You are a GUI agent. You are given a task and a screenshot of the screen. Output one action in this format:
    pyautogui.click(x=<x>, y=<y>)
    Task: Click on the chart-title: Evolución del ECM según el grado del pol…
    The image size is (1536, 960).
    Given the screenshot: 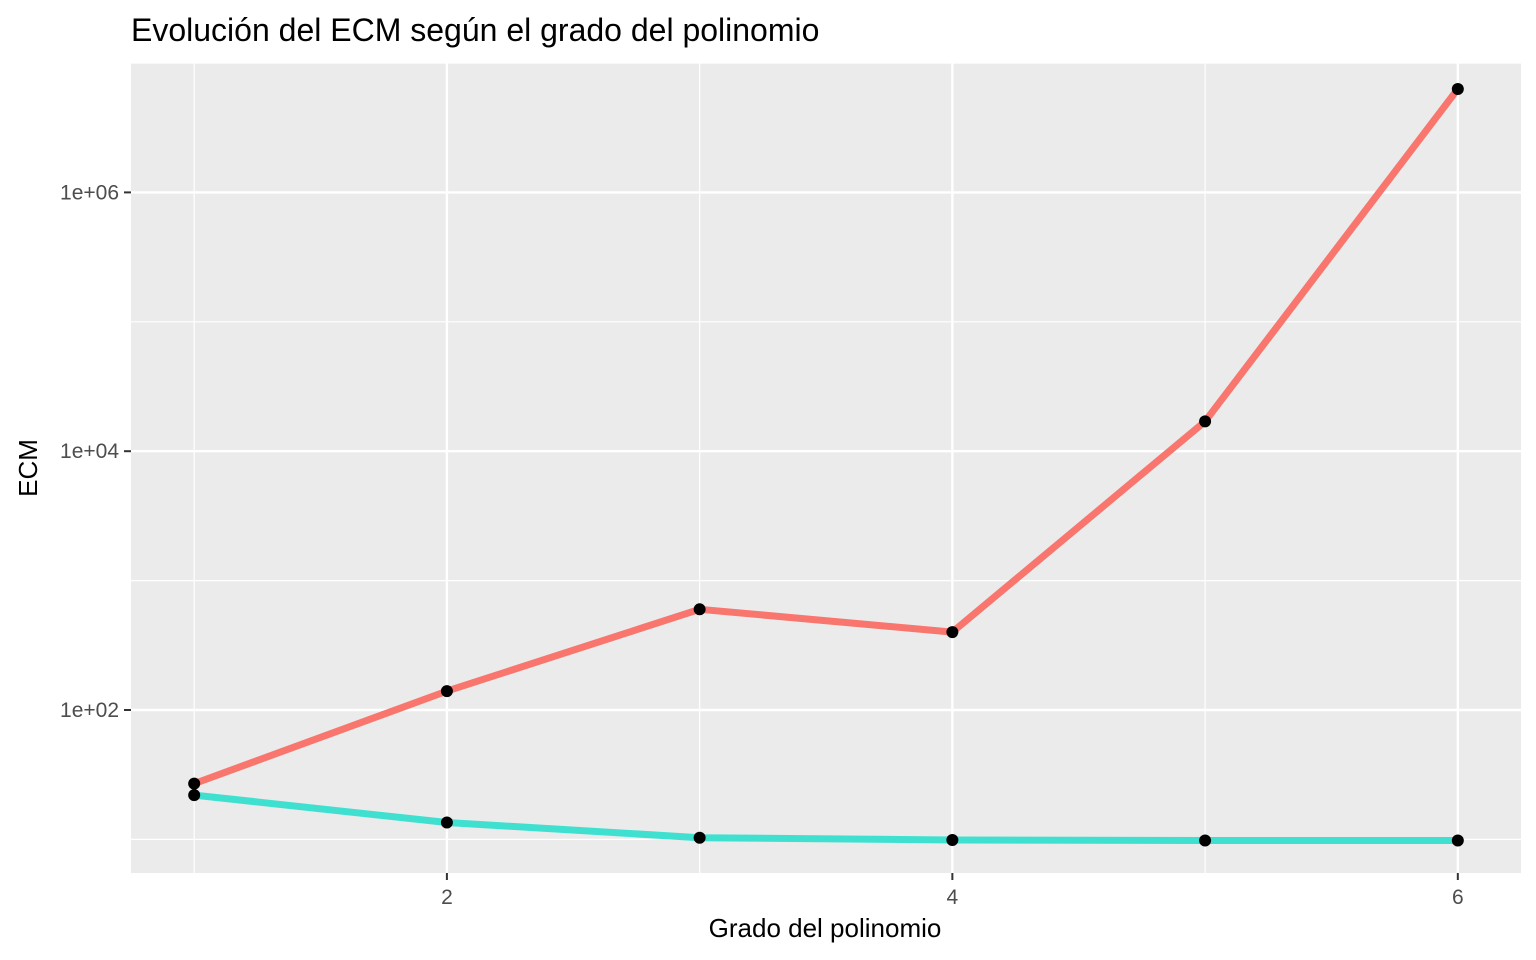 What is the action you would take?
    pyautogui.click(x=475, y=30)
    